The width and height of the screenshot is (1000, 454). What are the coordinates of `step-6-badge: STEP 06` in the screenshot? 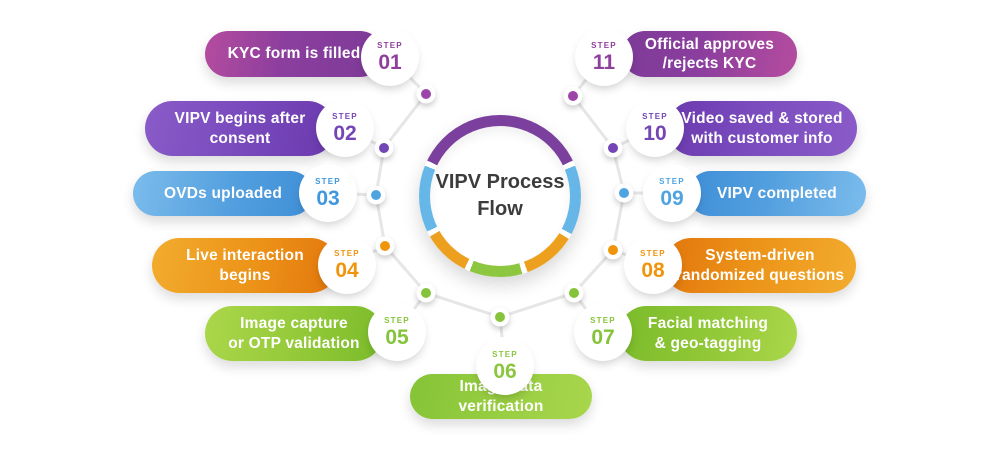 It's located at (505, 366).